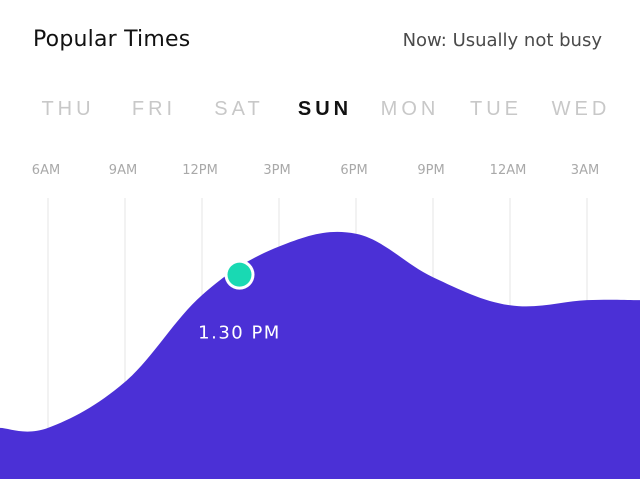 This screenshot has width=640, height=479. I want to click on tab-tue: TUE, so click(496, 109).